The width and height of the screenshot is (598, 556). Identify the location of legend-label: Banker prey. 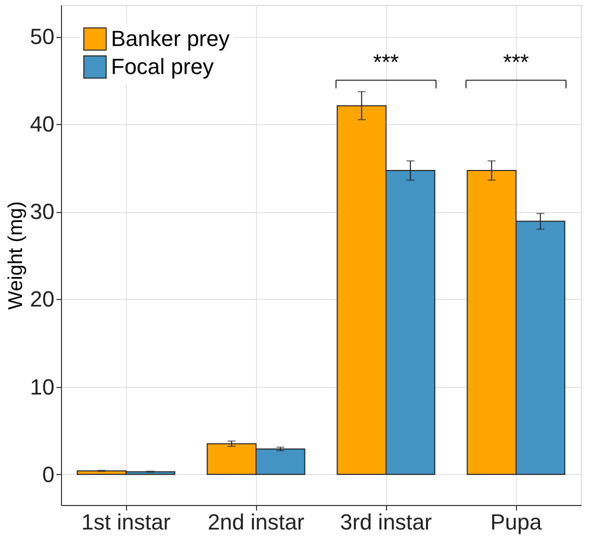
(170, 38).